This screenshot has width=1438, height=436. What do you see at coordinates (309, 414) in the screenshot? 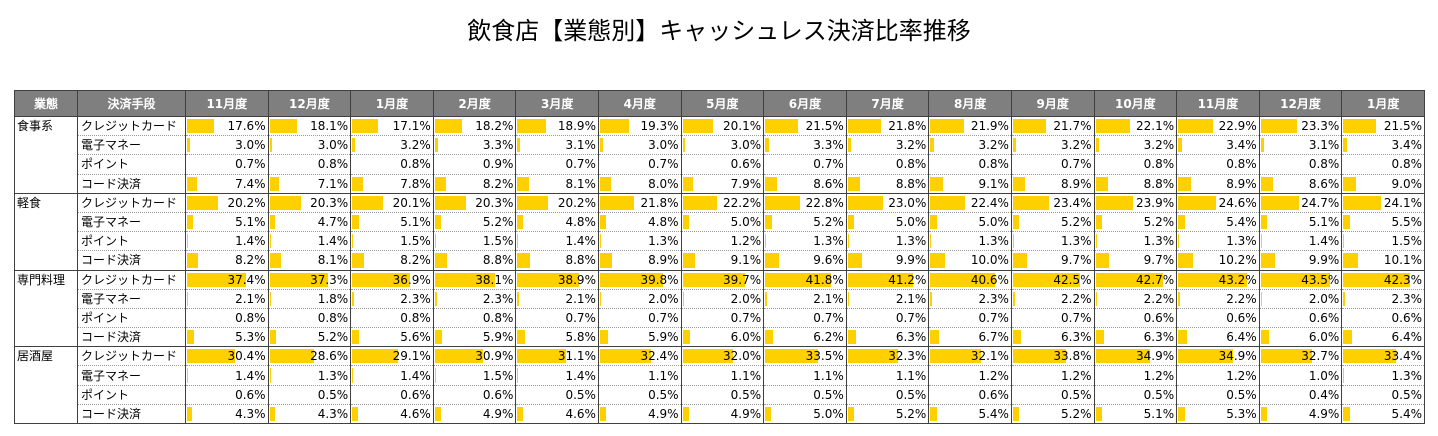
I see `value-cell: 4.3%` at bounding box center [309, 414].